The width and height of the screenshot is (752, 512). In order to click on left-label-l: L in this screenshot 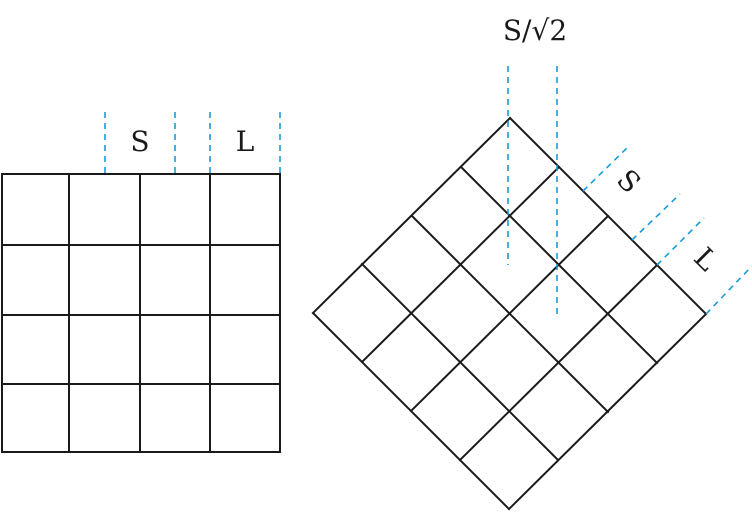, I will do `click(245, 141)`.